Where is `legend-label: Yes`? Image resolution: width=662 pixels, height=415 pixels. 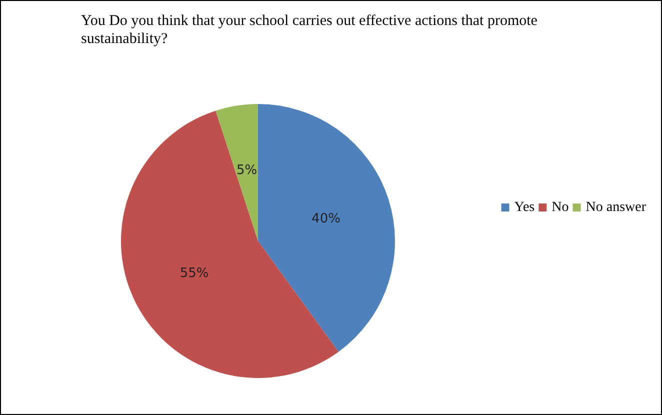 legend-label: Yes is located at coordinates (524, 207).